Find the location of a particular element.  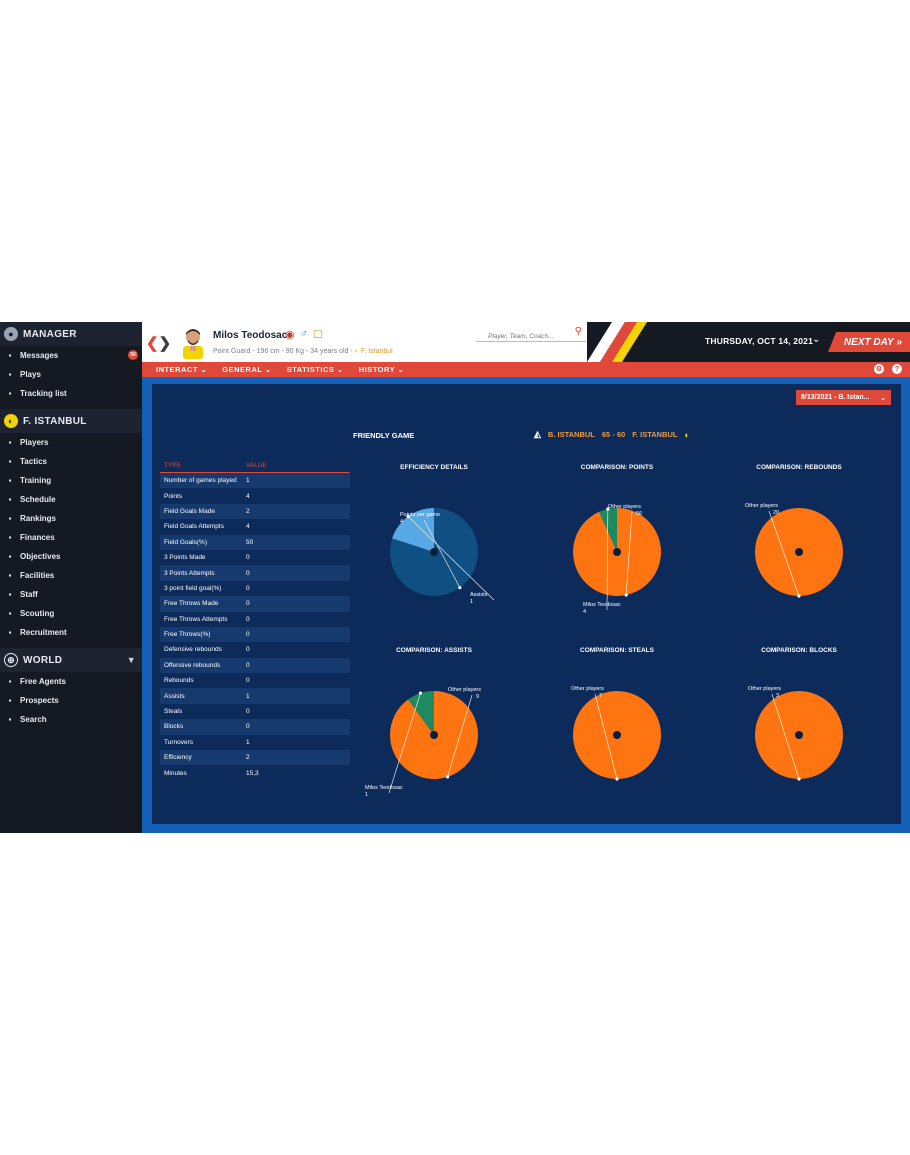

nav-arrows: ❮❯ is located at coordinates (158, 343).